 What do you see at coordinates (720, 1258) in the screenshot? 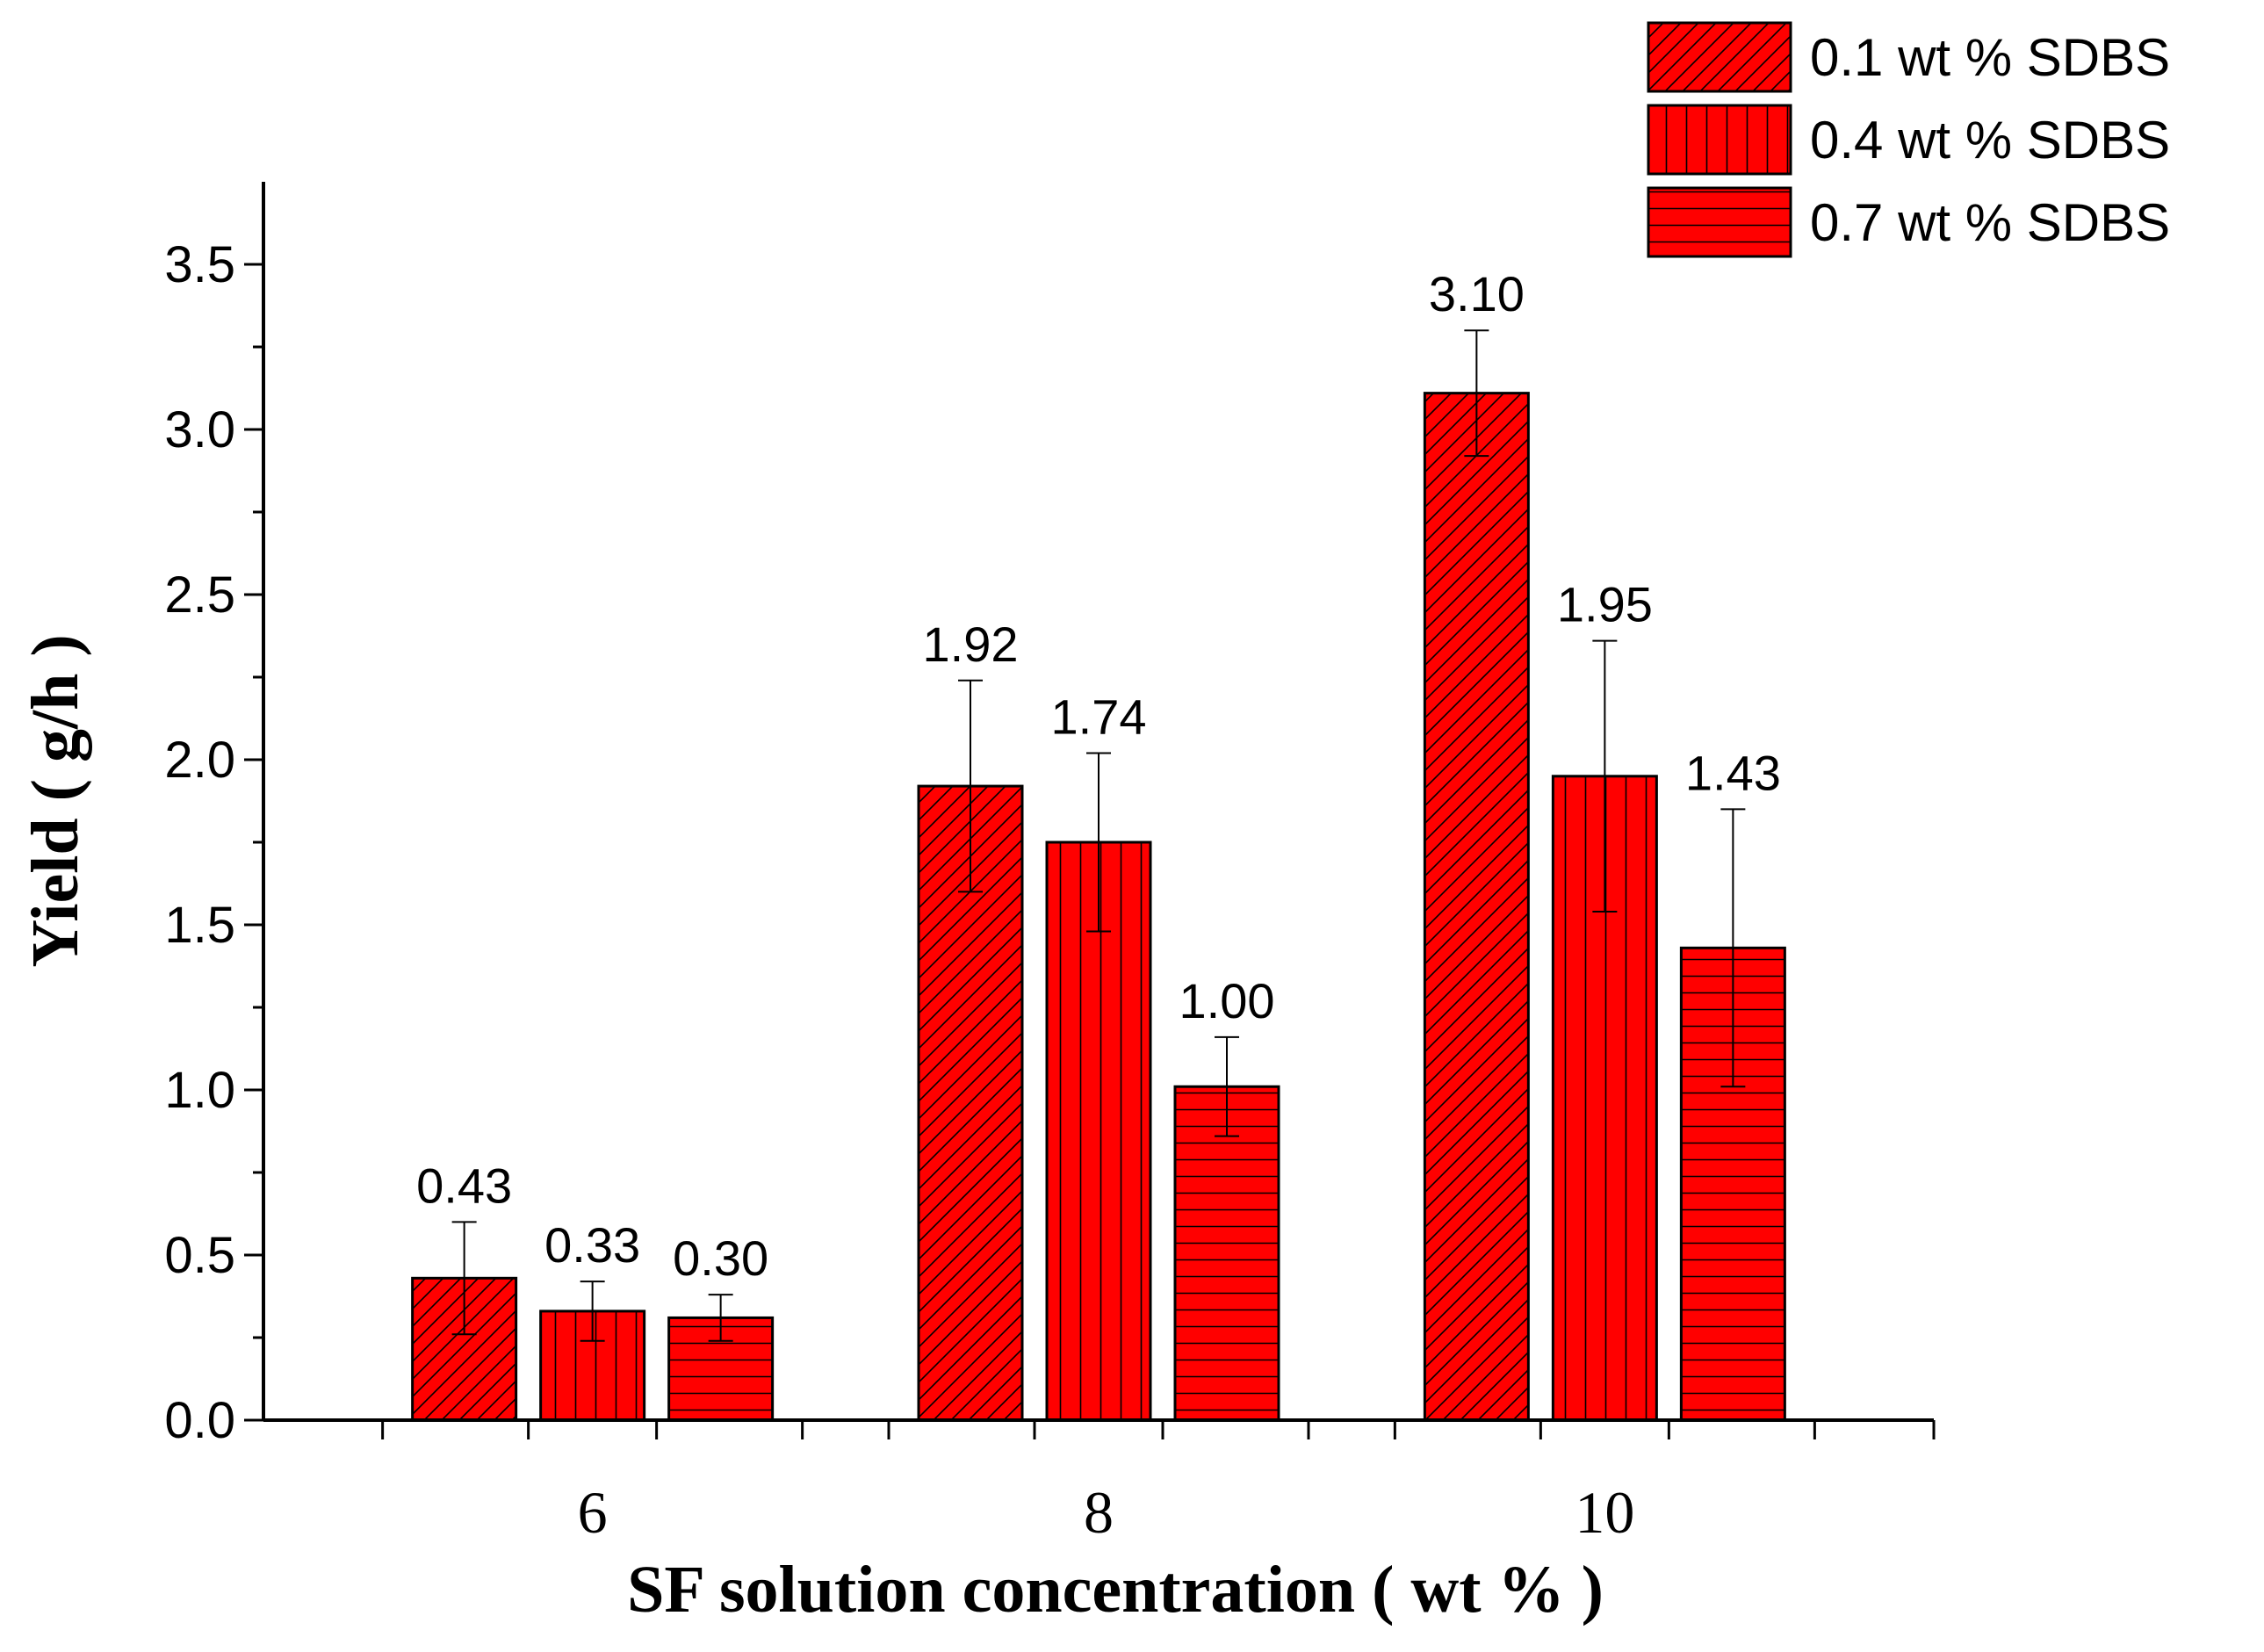
I see `data-label: 0.30` at bounding box center [720, 1258].